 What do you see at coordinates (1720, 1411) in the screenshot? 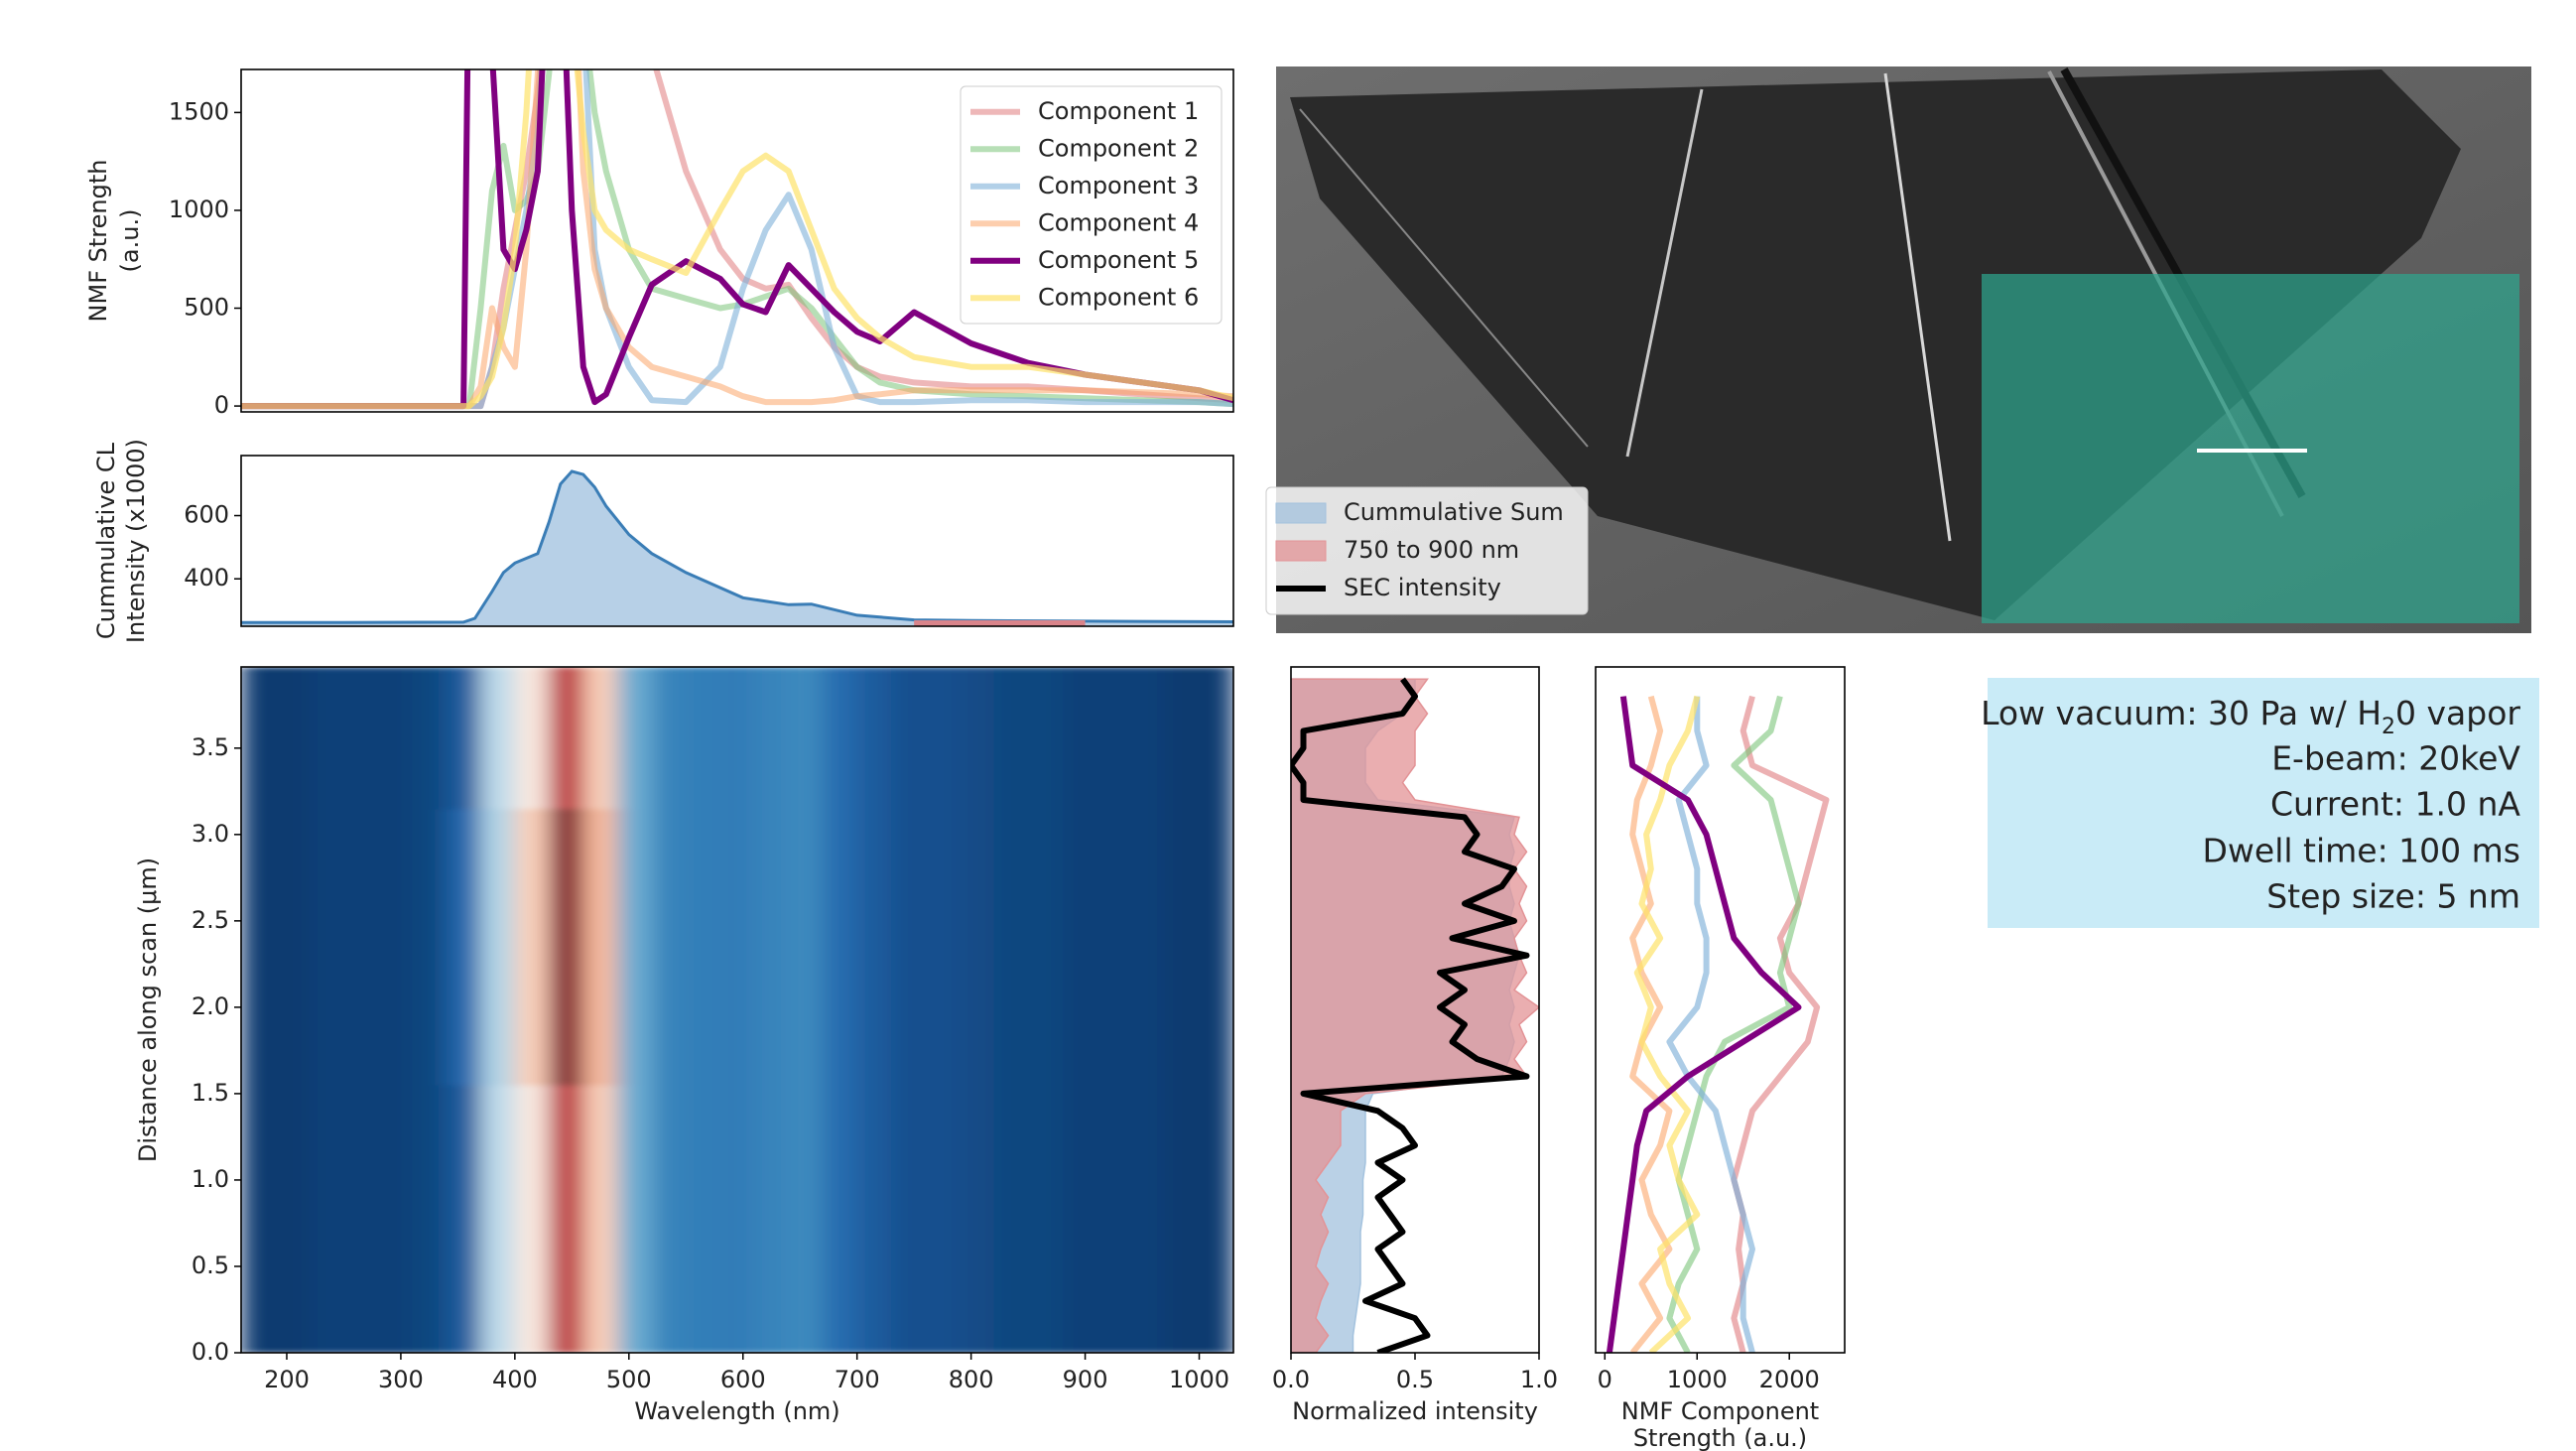
I see `x-axis-label: NMF Component` at bounding box center [1720, 1411].